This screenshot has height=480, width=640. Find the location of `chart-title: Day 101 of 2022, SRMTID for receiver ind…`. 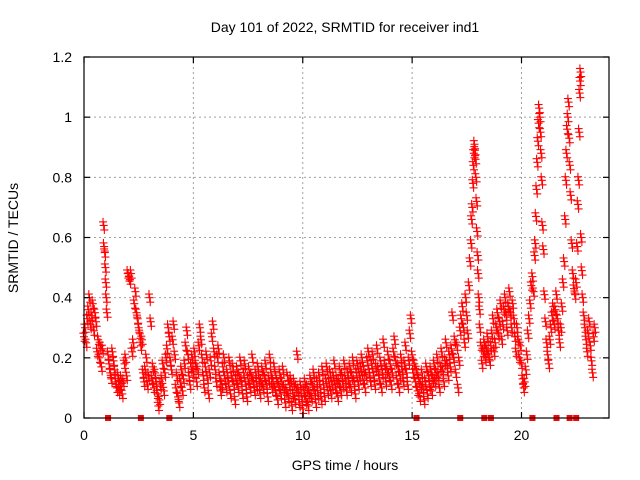

chart-title: Day 101 of 2022, SRMTID for receiver ind… is located at coordinates (345, 27).